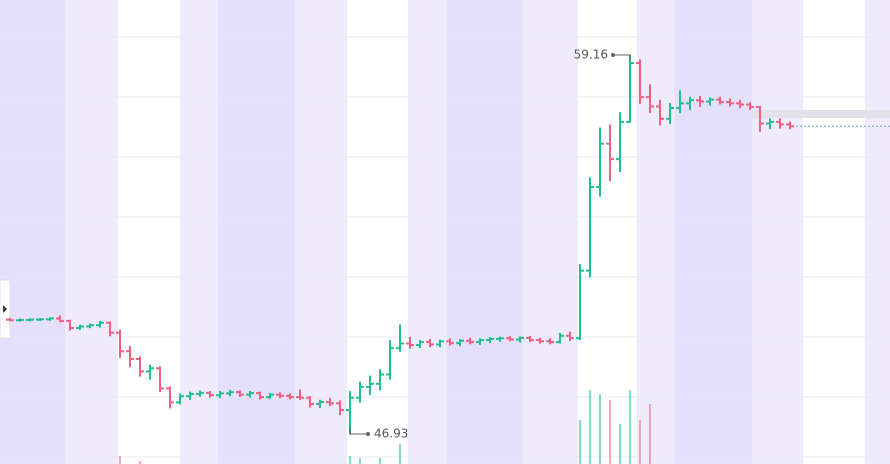 This screenshot has width=890, height=464. What do you see at coordinates (391, 434) in the screenshot?
I see `low-label: 46.93` at bounding box center [391, 434].